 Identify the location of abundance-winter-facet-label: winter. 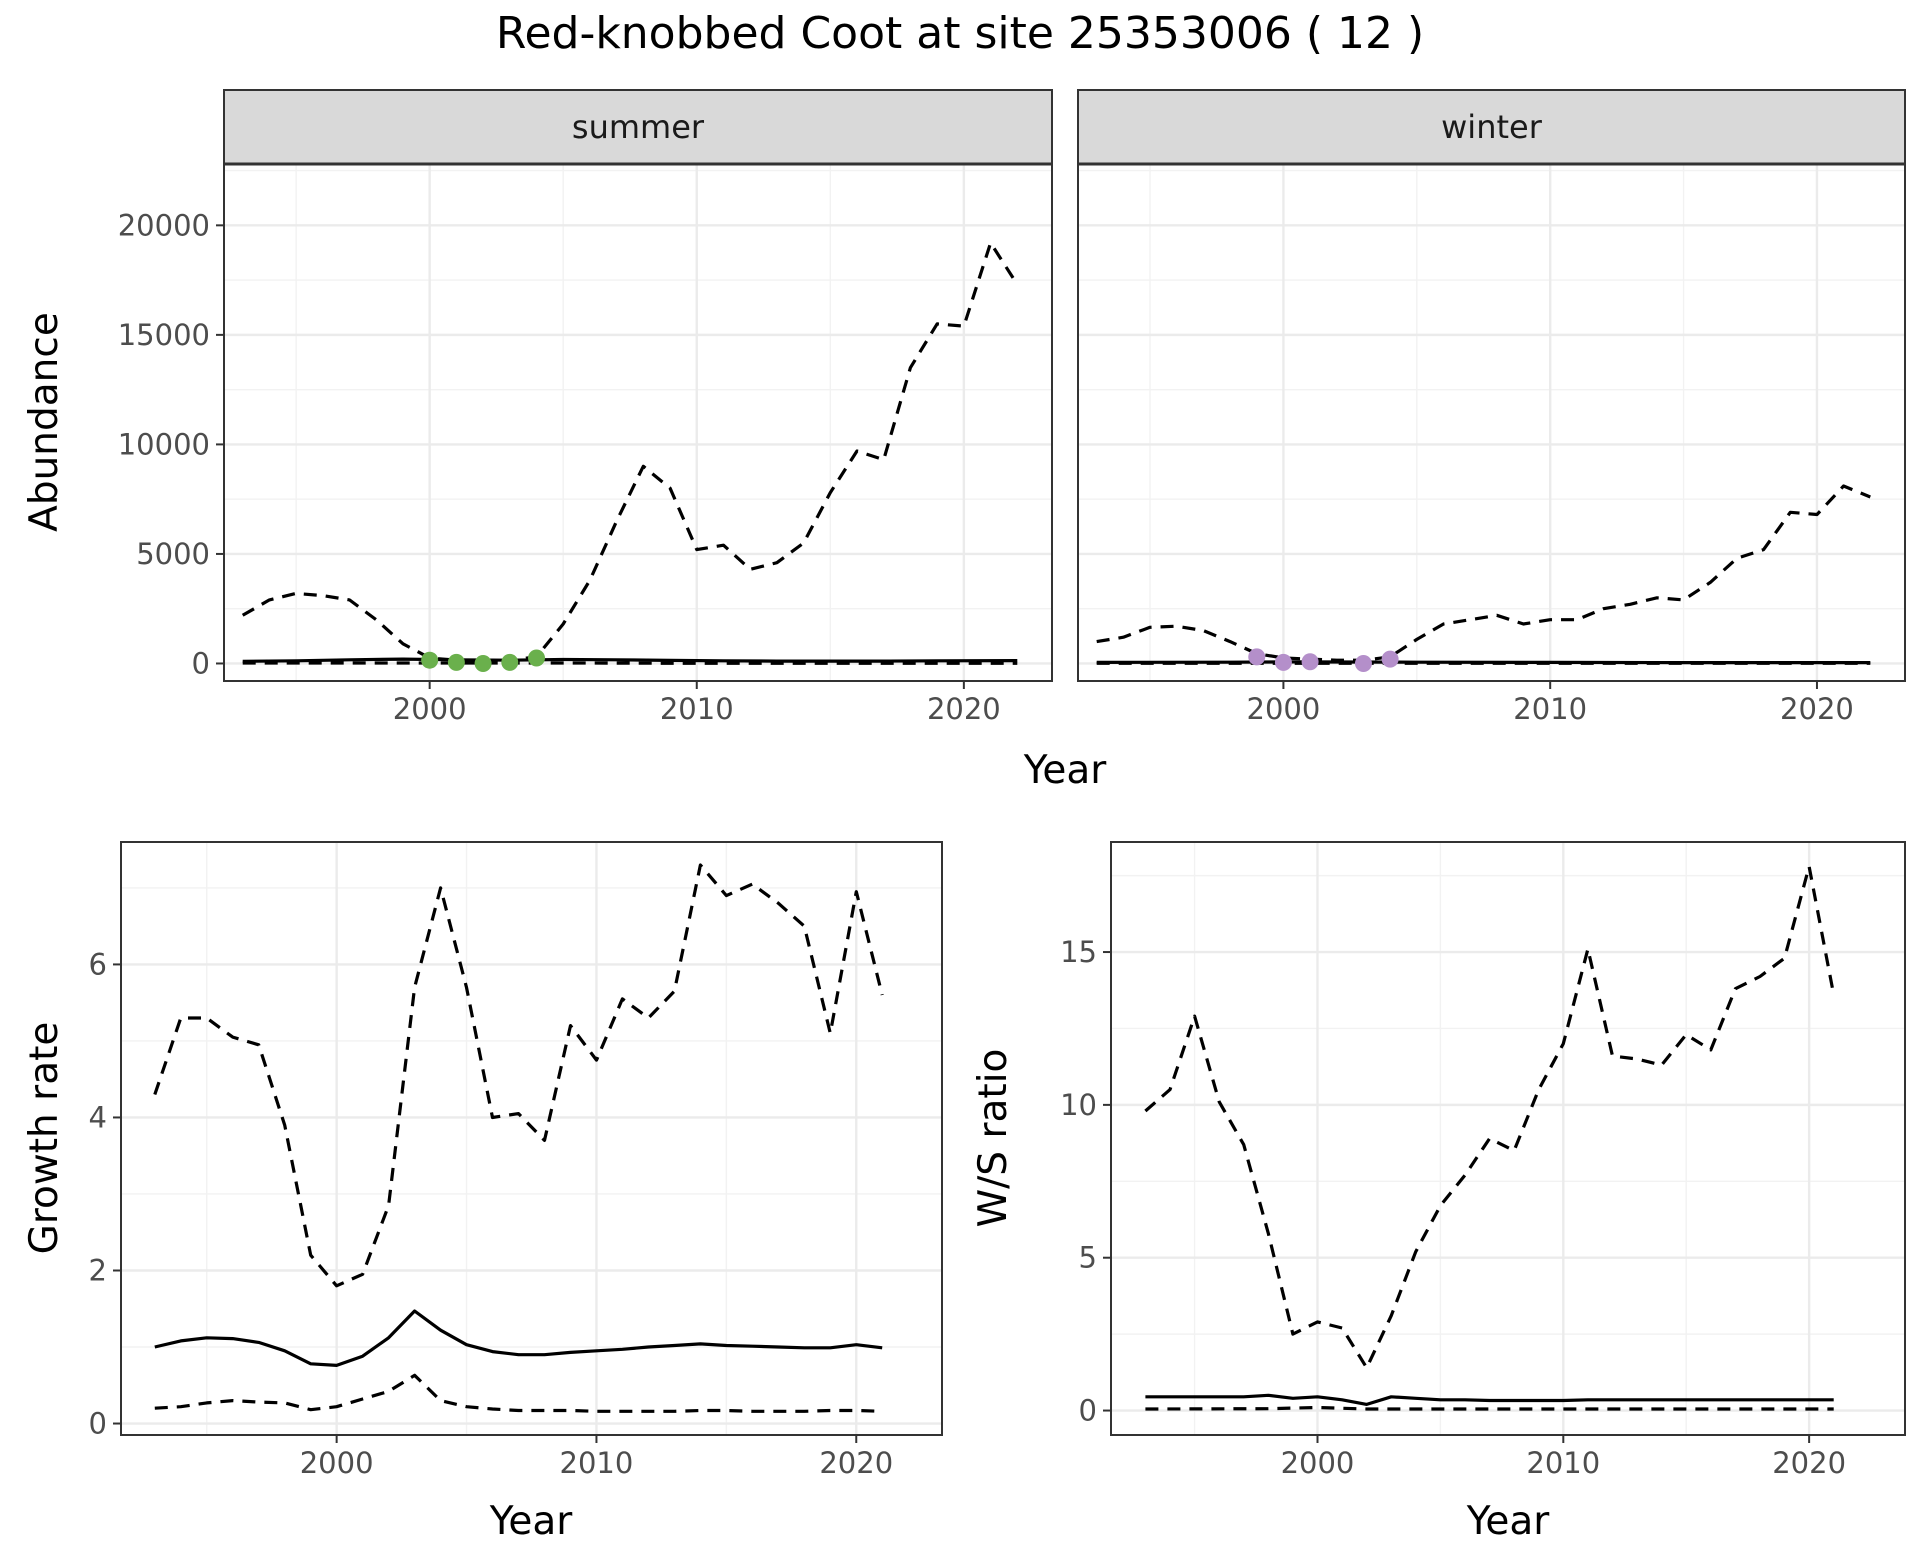
(1492, 127).